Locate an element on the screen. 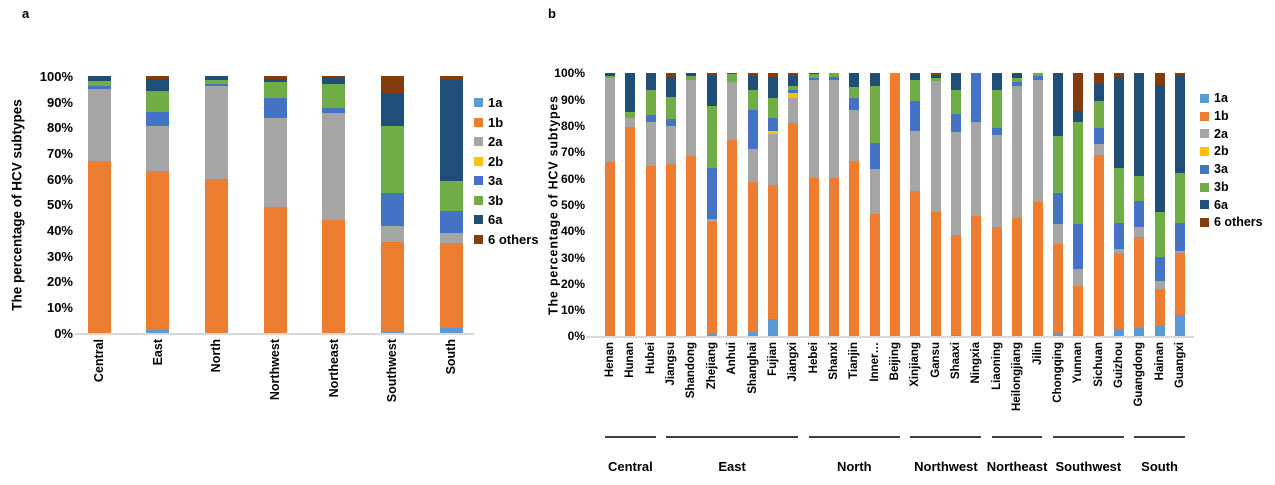 Image resolution: width=1275 pixels, height=485 pixels. x-category-label: Zhejiang is located at coordinates (711, 366).